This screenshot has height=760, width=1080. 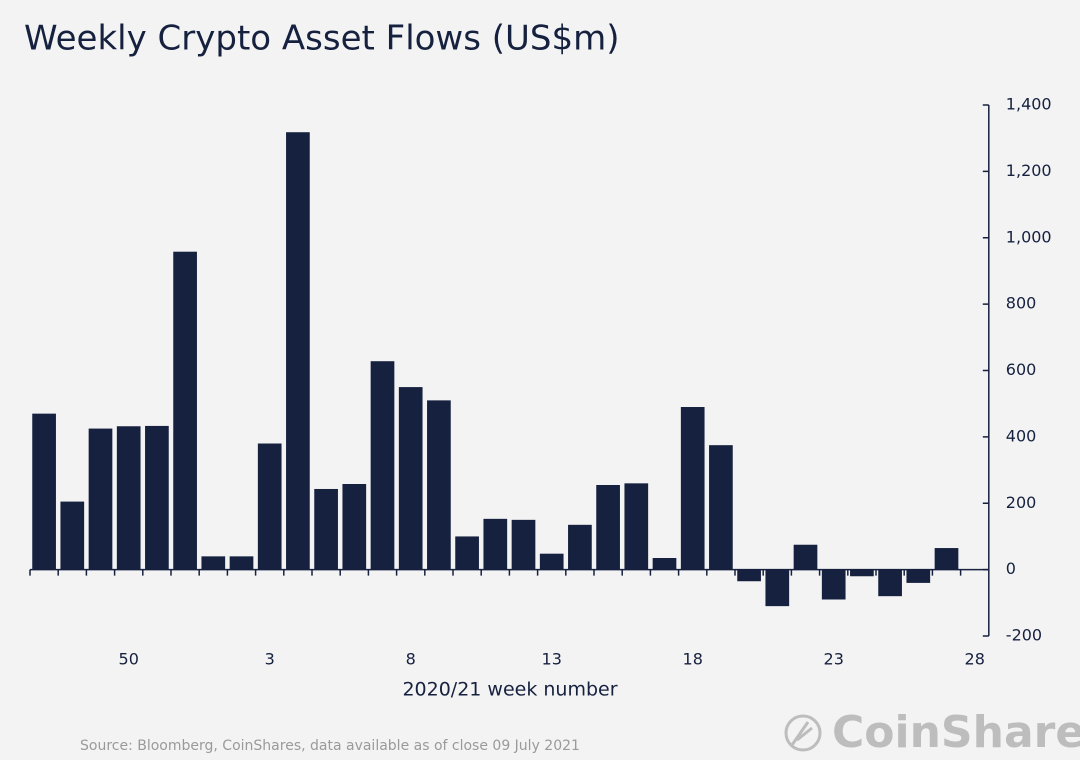 I want to click on y-tick-label: 0, so click(x=1011, y=568).